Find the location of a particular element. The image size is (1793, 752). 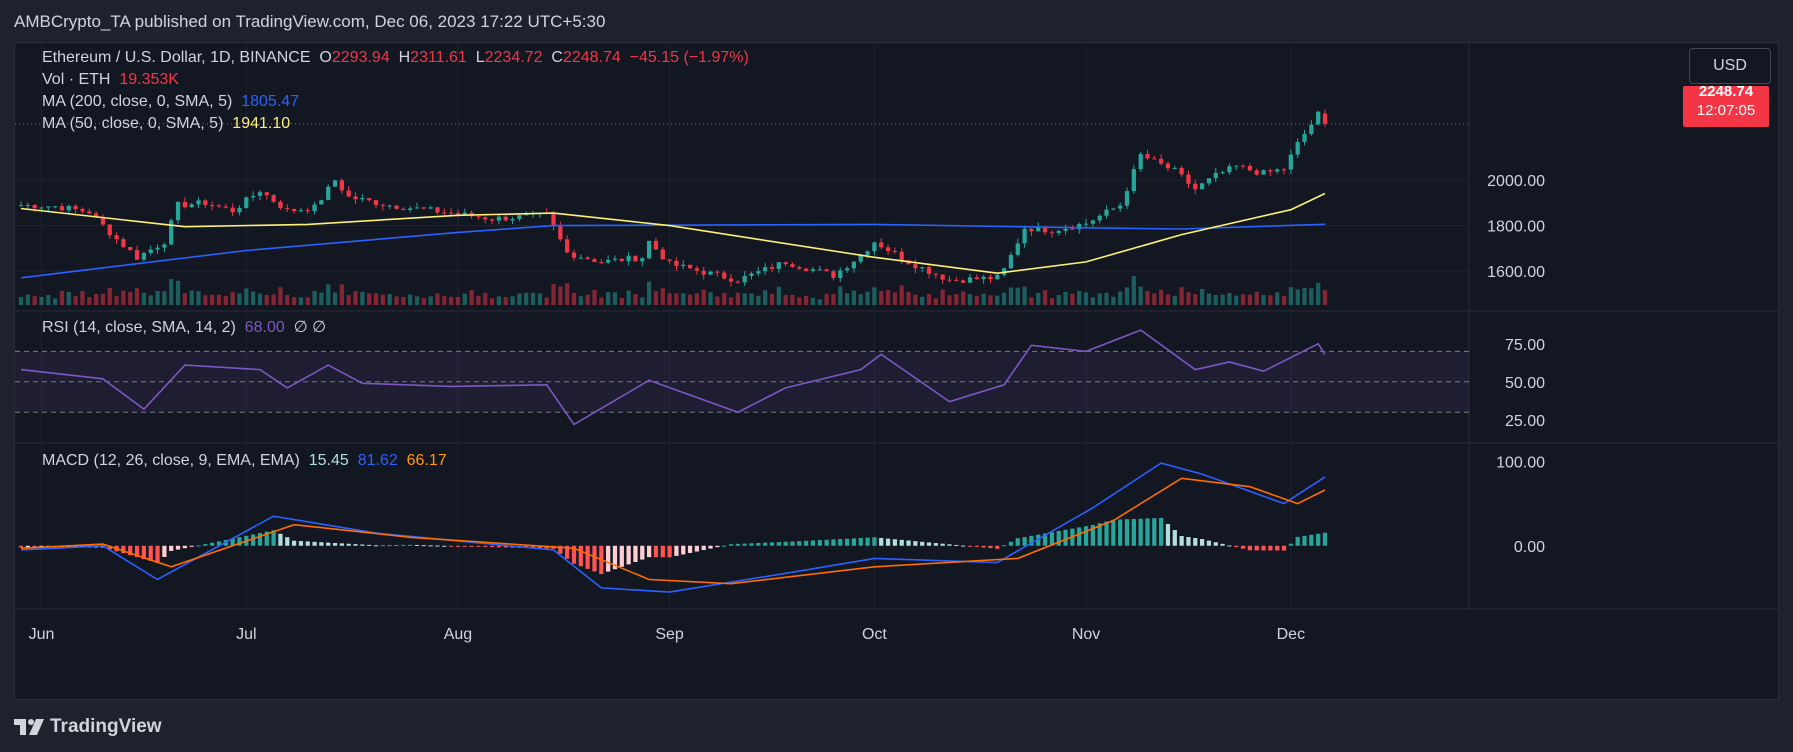

tradingview-logo-icon is located at coordinates (29, 727).